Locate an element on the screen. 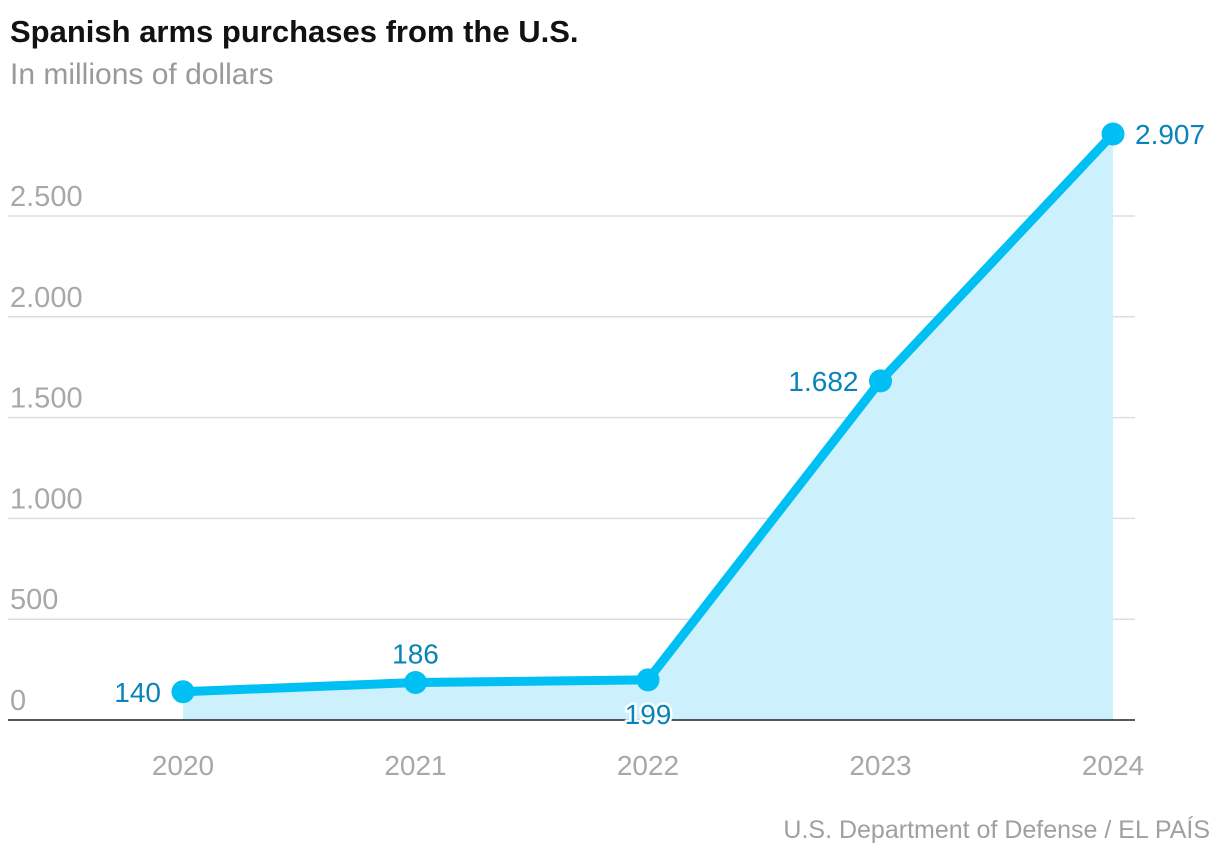  chart-title: Spanish arms purchases from the U.S. is located at coordinates (294, 31).